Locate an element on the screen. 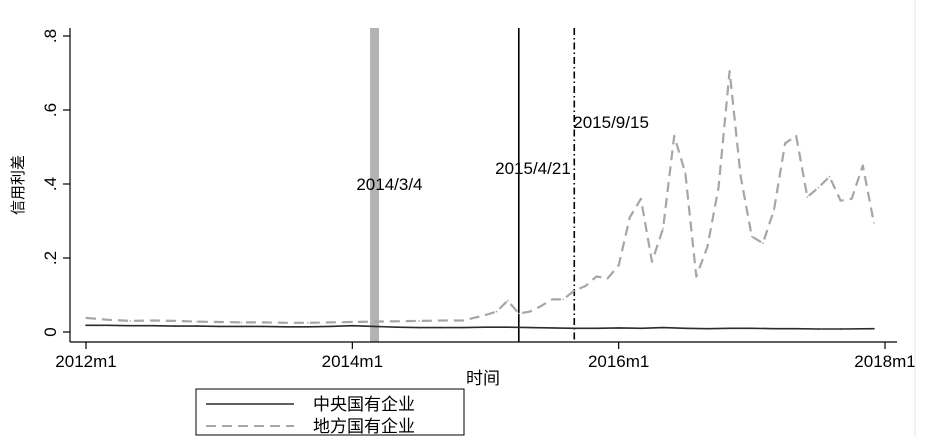 The image size is (925, 437). y-tick-label: 0 is located at coordinates (50, 331).